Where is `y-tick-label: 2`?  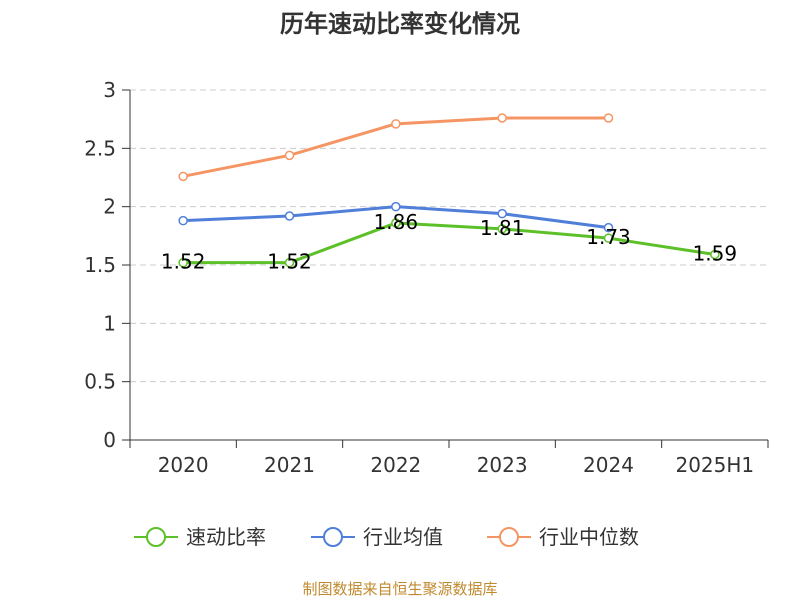 y-tick-label: 2 is located at coordinates (109, 207).